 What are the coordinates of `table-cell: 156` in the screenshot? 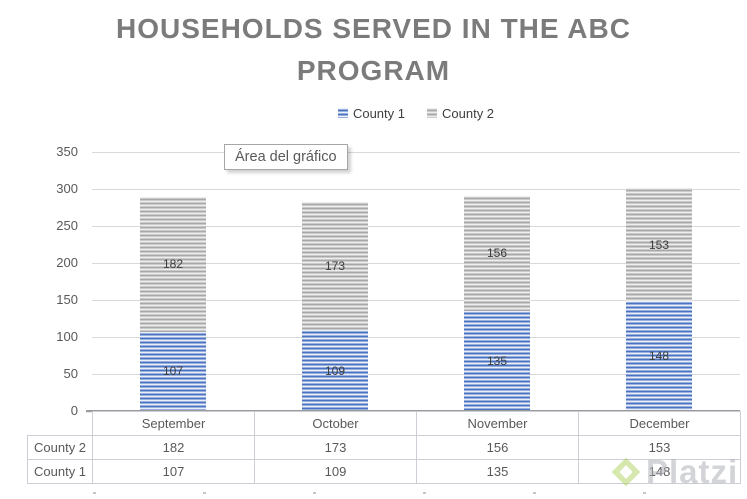 It's located at (497, 447).